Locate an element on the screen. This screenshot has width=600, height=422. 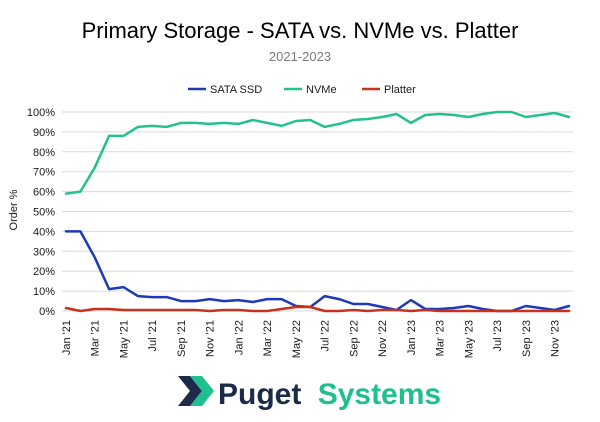
x-tick-label: Nov '23 is located at coordinates (556, 338).